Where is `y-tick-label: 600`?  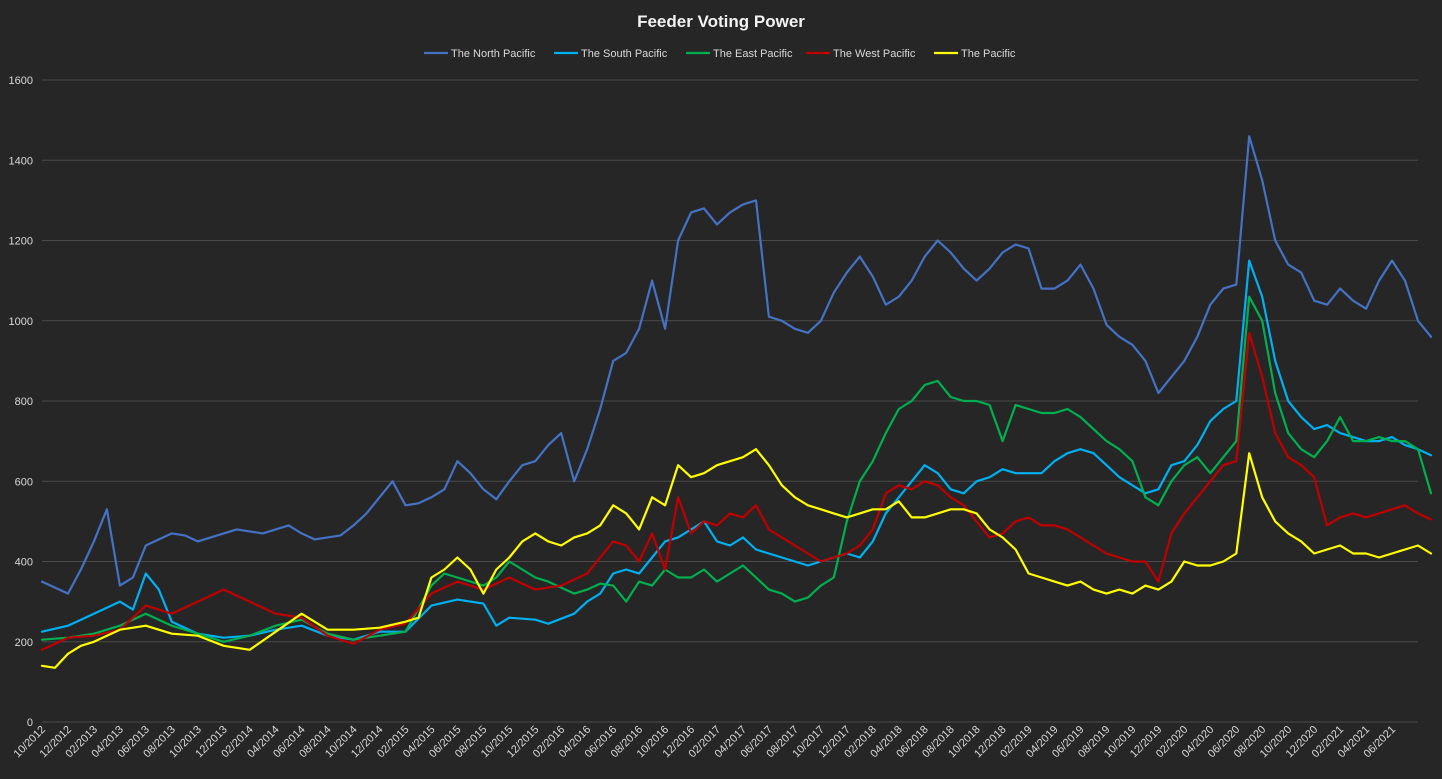
y-tick-label: 600 is located at coordinates (24, 482).